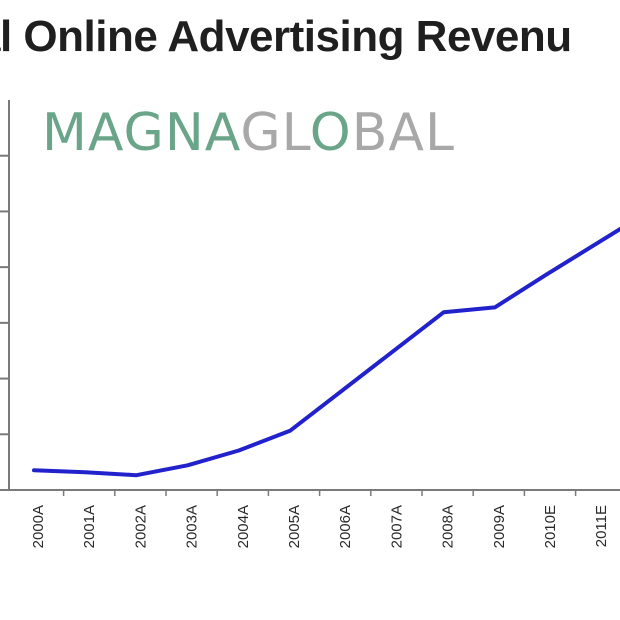 The height and width of the screenshot is (620, 620). I want to click on watermark-green: MAGNA, so click(141, 133).